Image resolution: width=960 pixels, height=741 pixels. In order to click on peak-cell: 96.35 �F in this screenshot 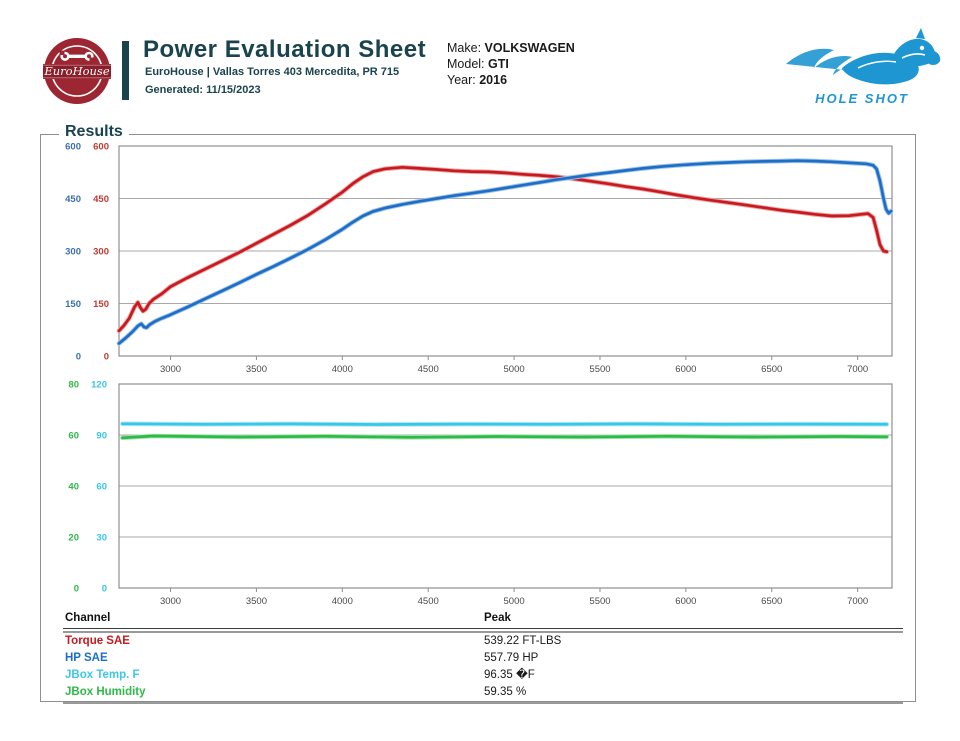, I will do `click(509, 675)`.